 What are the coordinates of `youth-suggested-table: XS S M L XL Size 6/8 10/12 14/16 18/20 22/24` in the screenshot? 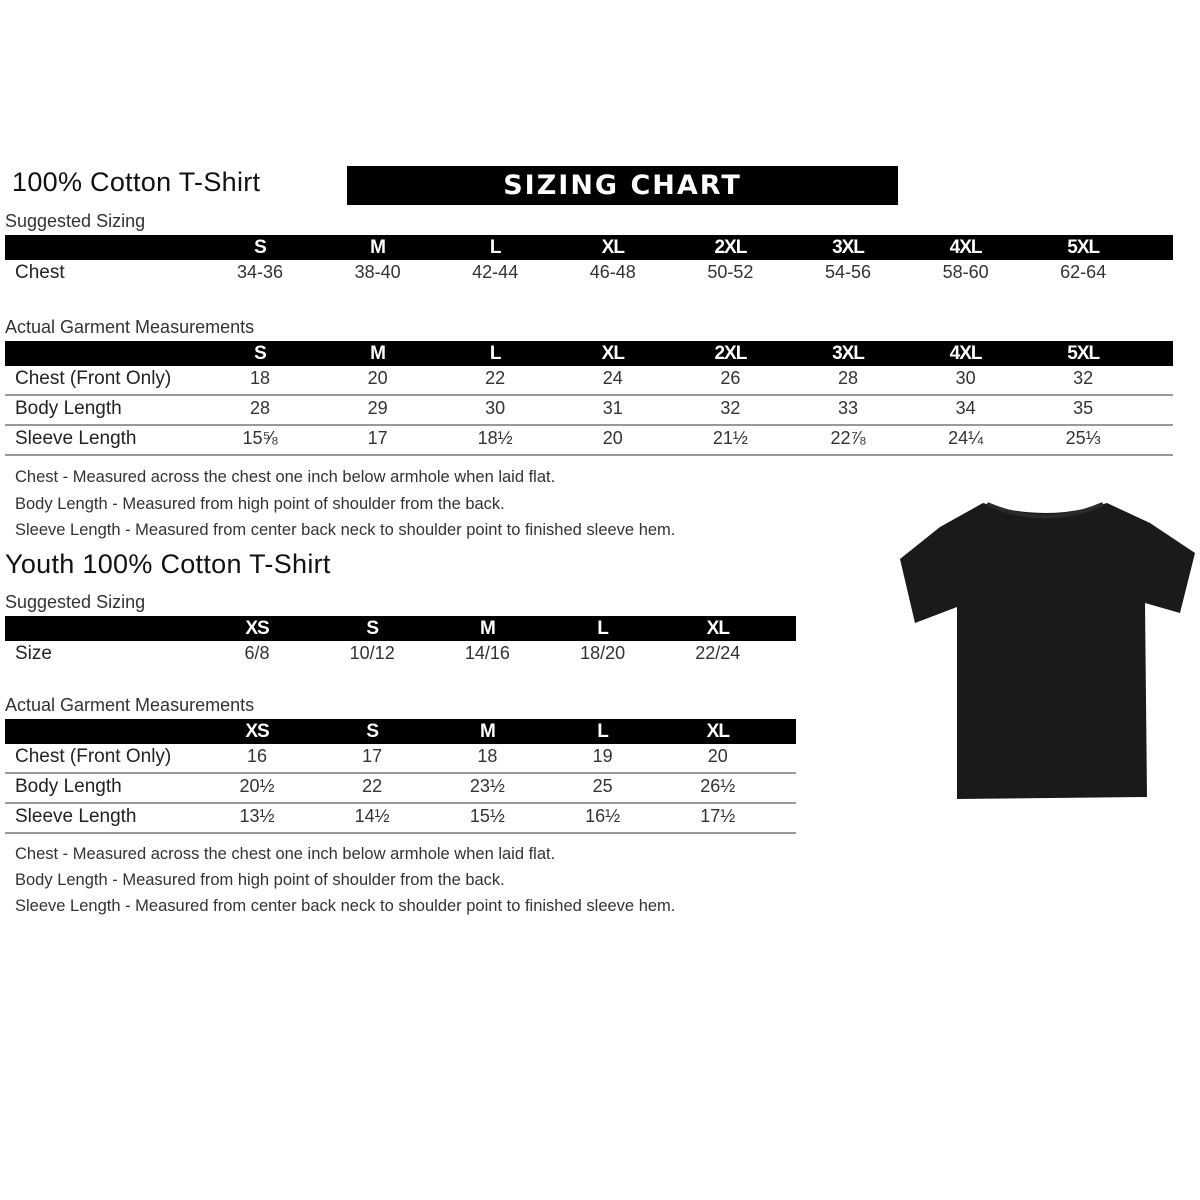 It's located at (400, 642).